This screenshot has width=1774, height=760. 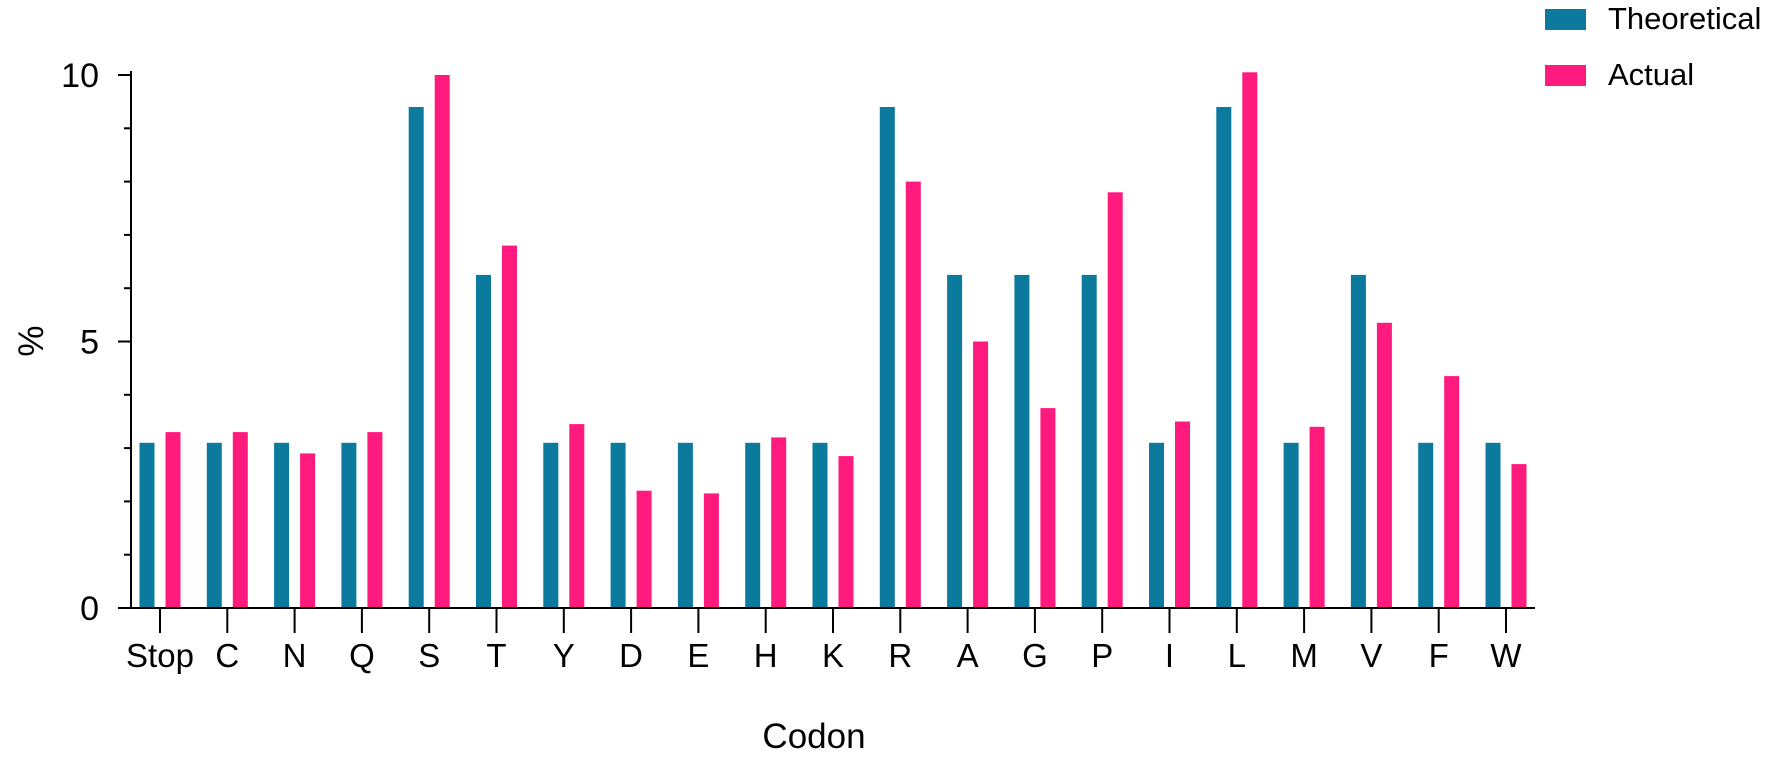 I want to click on bar-theoretical-k, so click(x=820, y=525).